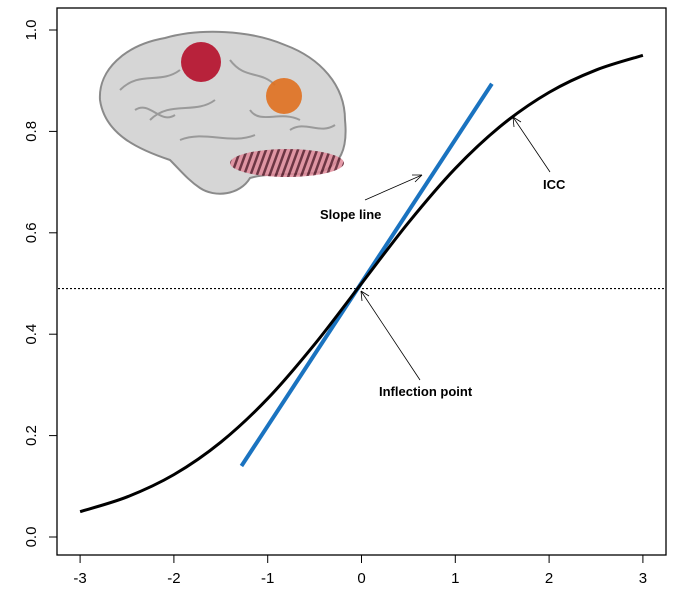 The height and width of the screenshot is (609, 687). What do you see at coordinates (31, 537) in the screenshot?
I see `y-tick-label: 0.0` at bounding box center [31, 537].